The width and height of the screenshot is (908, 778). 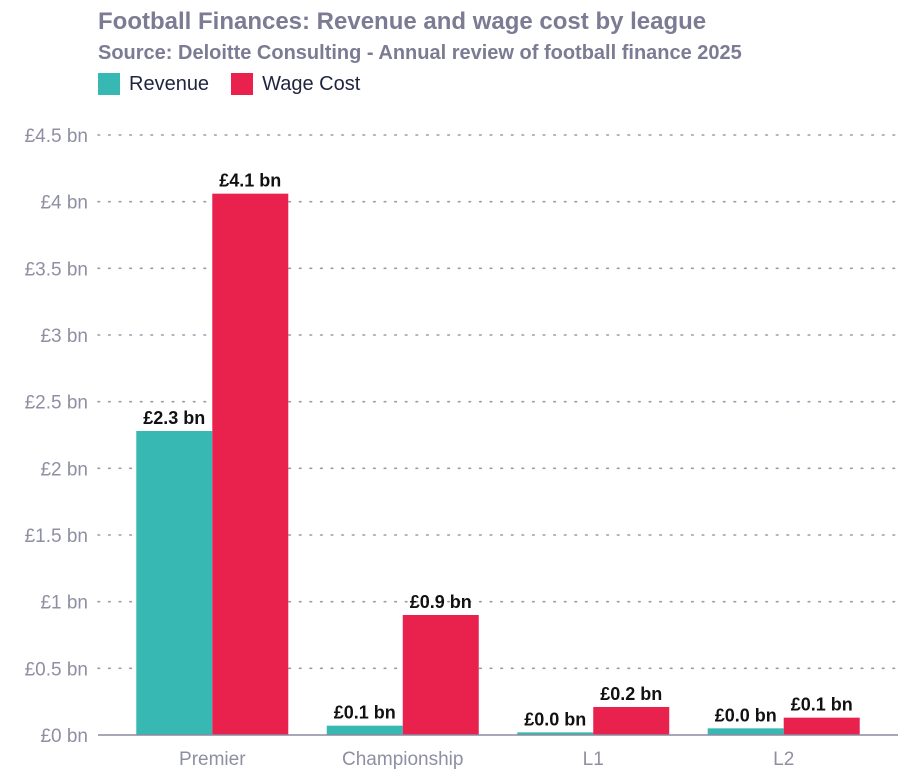 What do you see at coordinates (745, 731) in the screenshot?
I see `bar-revenue-l2` at bounding box center [745, 731].